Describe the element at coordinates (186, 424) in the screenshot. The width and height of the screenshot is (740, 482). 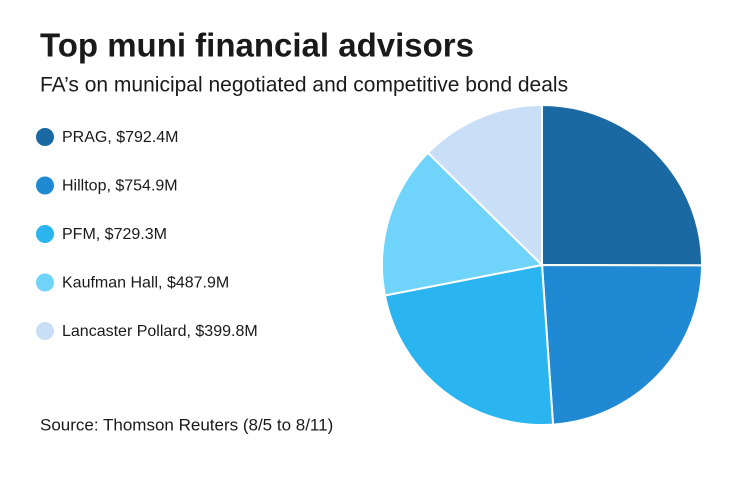
I see `source-note: Source: Thomson Reuters (8/5 to 8/11)` at that location.